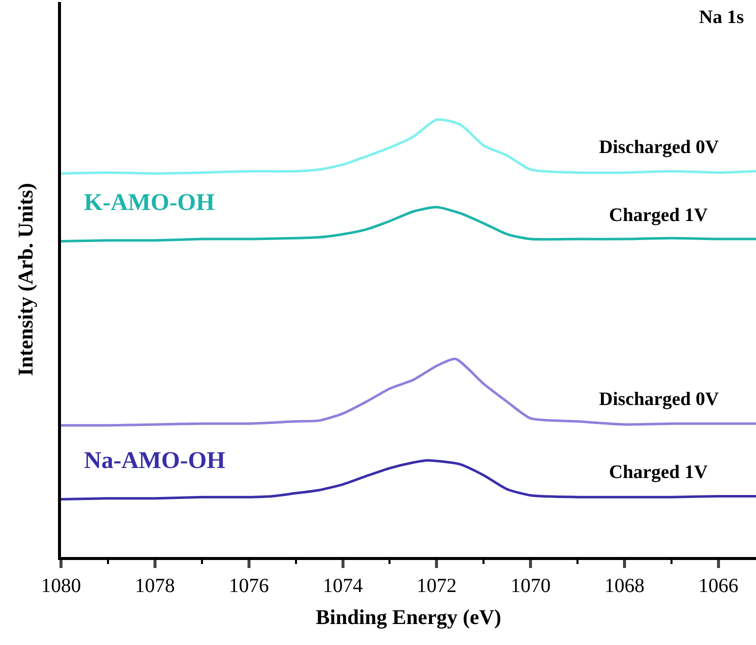  What do you see at coordinates (342, 585) in the screenshot?
I see `x-tick-label: 1074` at bounding box center [342, 585].